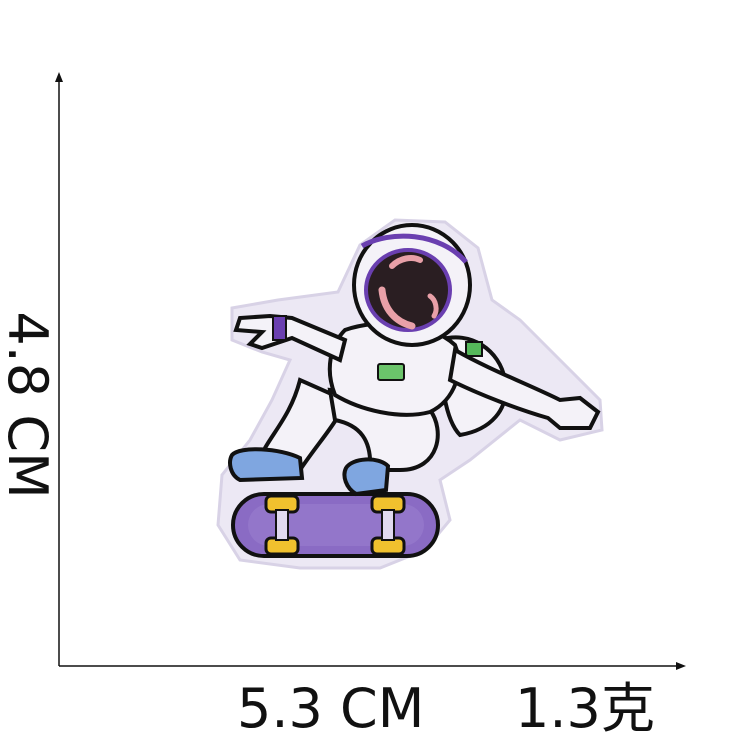 This screenshot has width=750, height=750. Describe the element at coordinates (336, 525) in the screenshot. I see `skateboard-deck-inner` at that location.